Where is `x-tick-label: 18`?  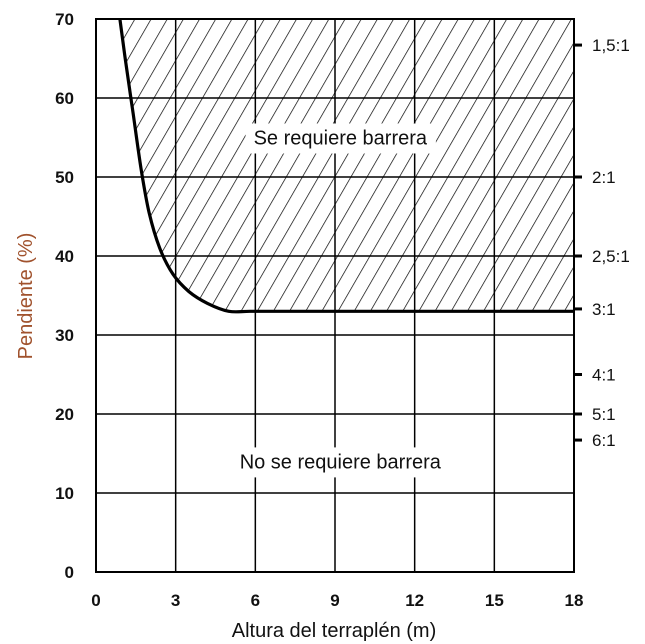
x-tick-label: 18 is located at coordinates (574, 600).